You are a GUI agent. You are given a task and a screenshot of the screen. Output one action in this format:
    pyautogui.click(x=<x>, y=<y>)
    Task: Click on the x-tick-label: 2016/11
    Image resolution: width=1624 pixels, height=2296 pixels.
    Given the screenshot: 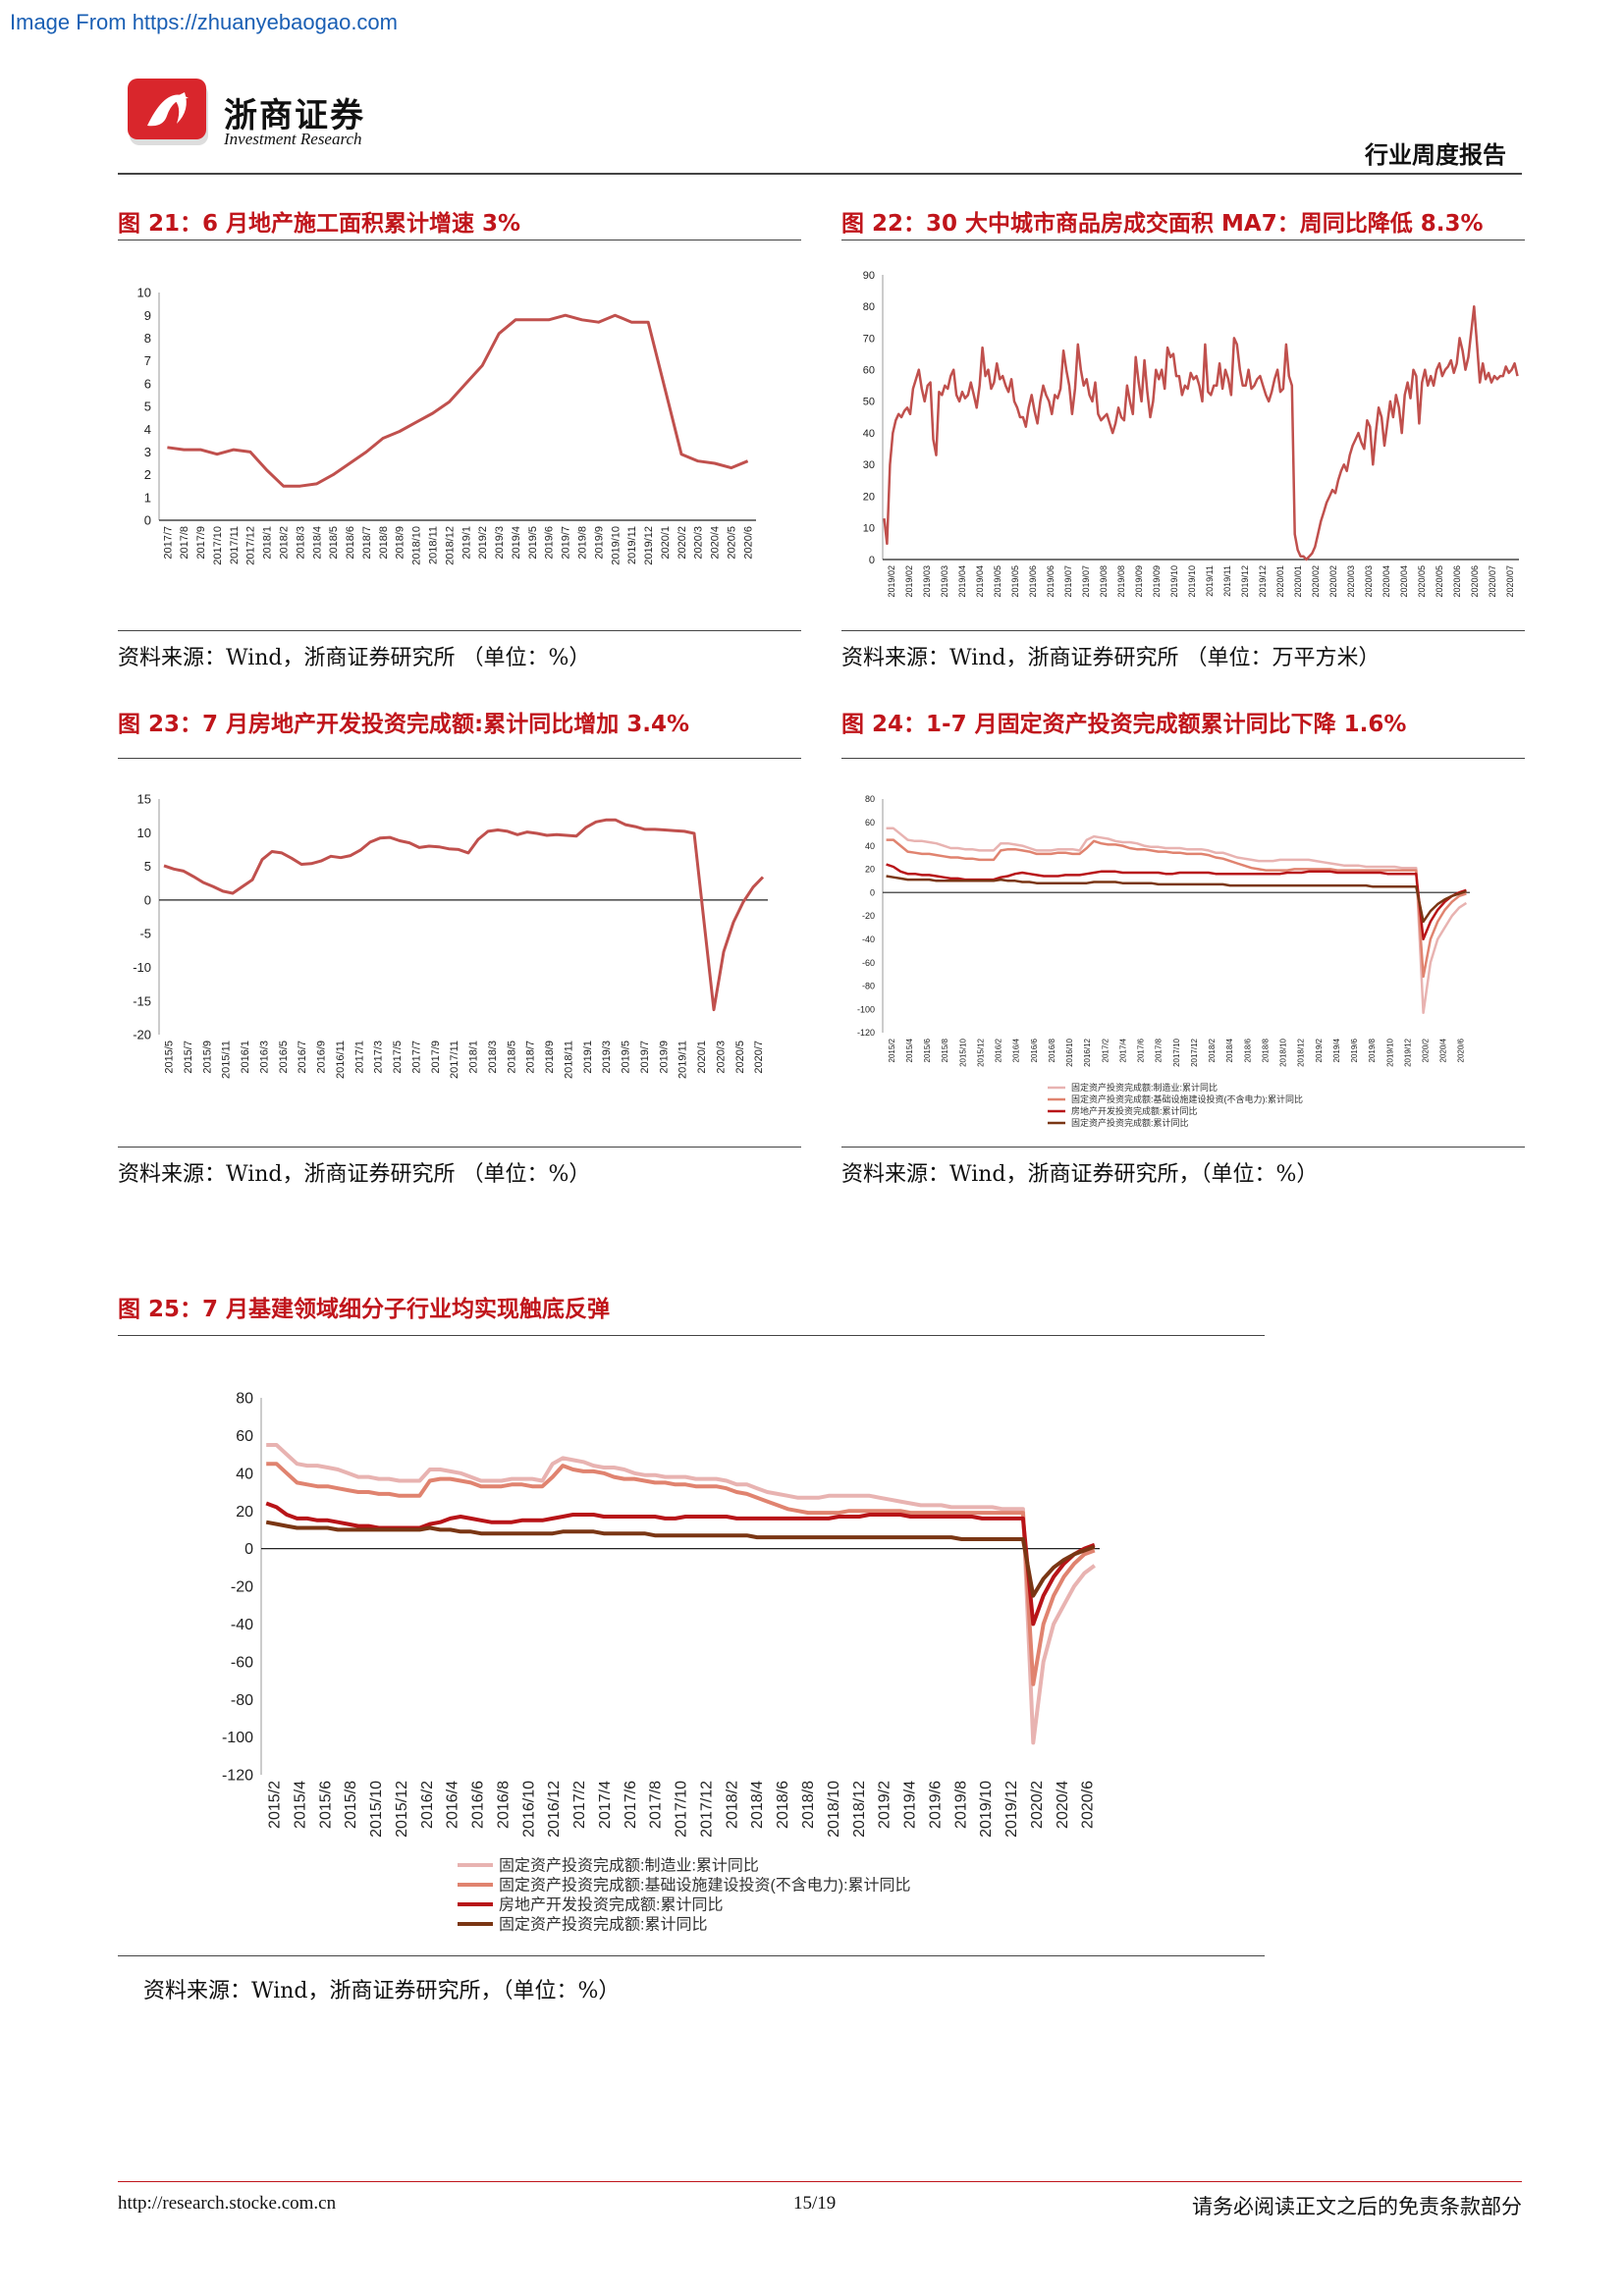 What is the action you would take?
    pyautogui.click(x=341, y=1060)
    